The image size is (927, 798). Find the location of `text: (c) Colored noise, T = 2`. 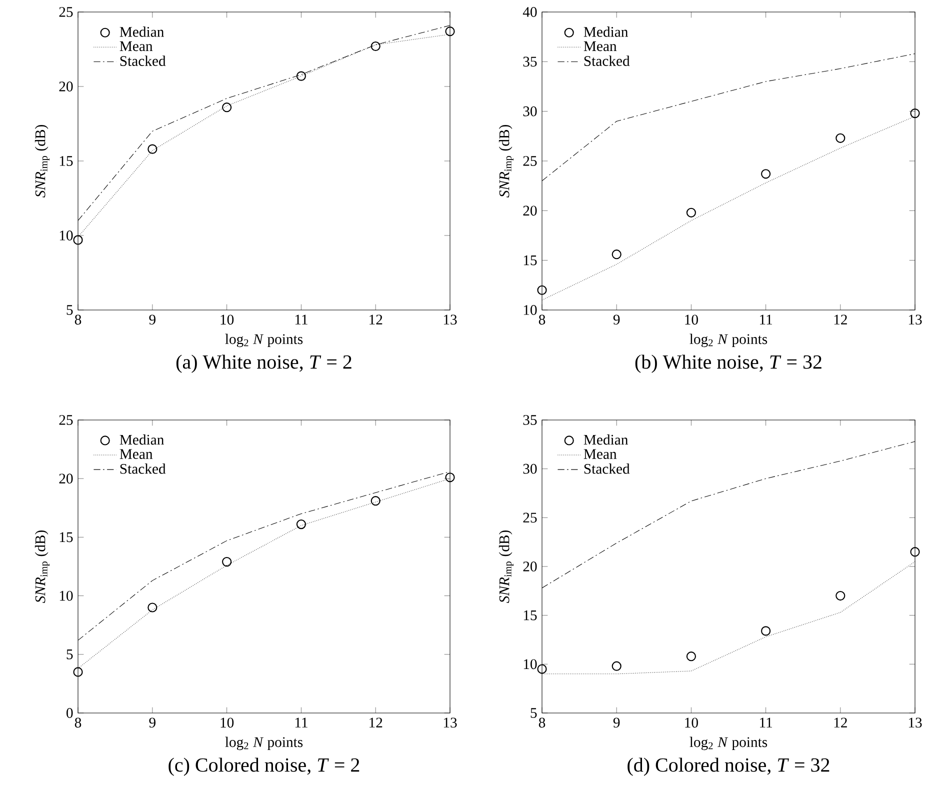

text: (c) Colored noise, T = 2 is located at coordinates (264, 767).